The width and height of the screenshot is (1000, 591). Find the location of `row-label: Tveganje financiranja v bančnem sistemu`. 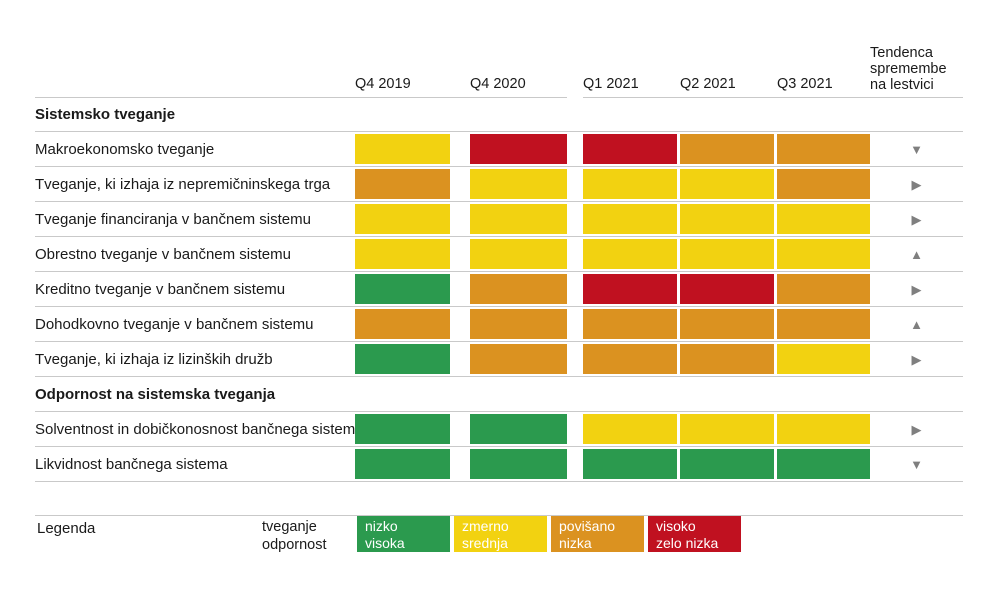

row-label: Tveganje financiranja v bančnem sistemu is located at coordinates (173, 219).